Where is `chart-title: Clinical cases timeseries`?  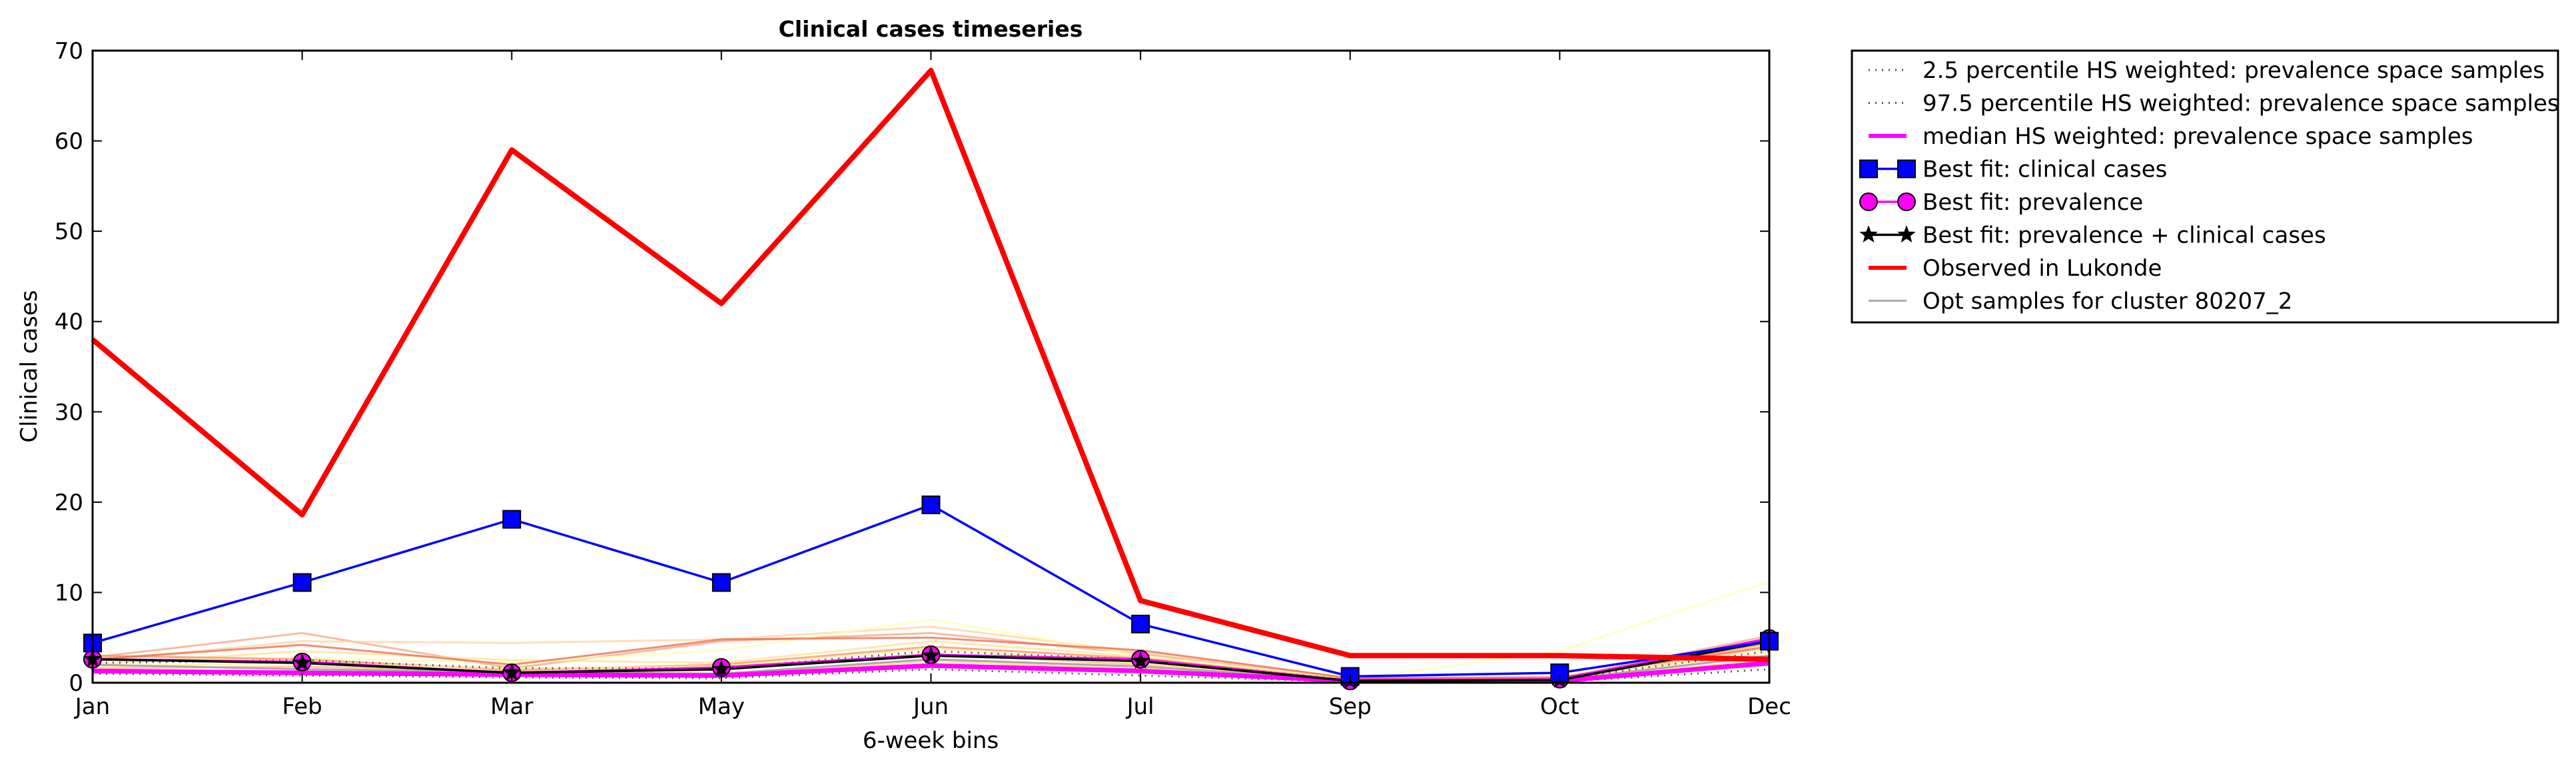 chart-title: Clinical cases timeseries is located at coordinates (931, 29).